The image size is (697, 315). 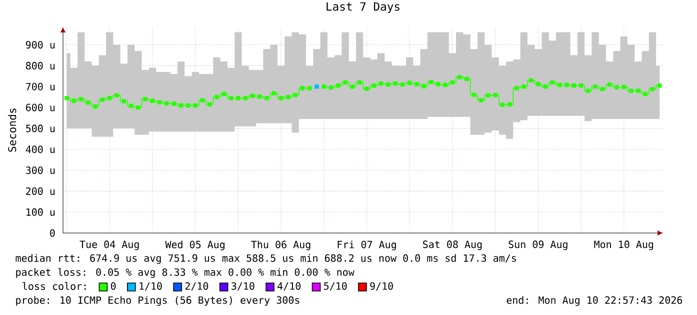 I want to click on y-tick-label: 800 u, so click(x=40, y=66).